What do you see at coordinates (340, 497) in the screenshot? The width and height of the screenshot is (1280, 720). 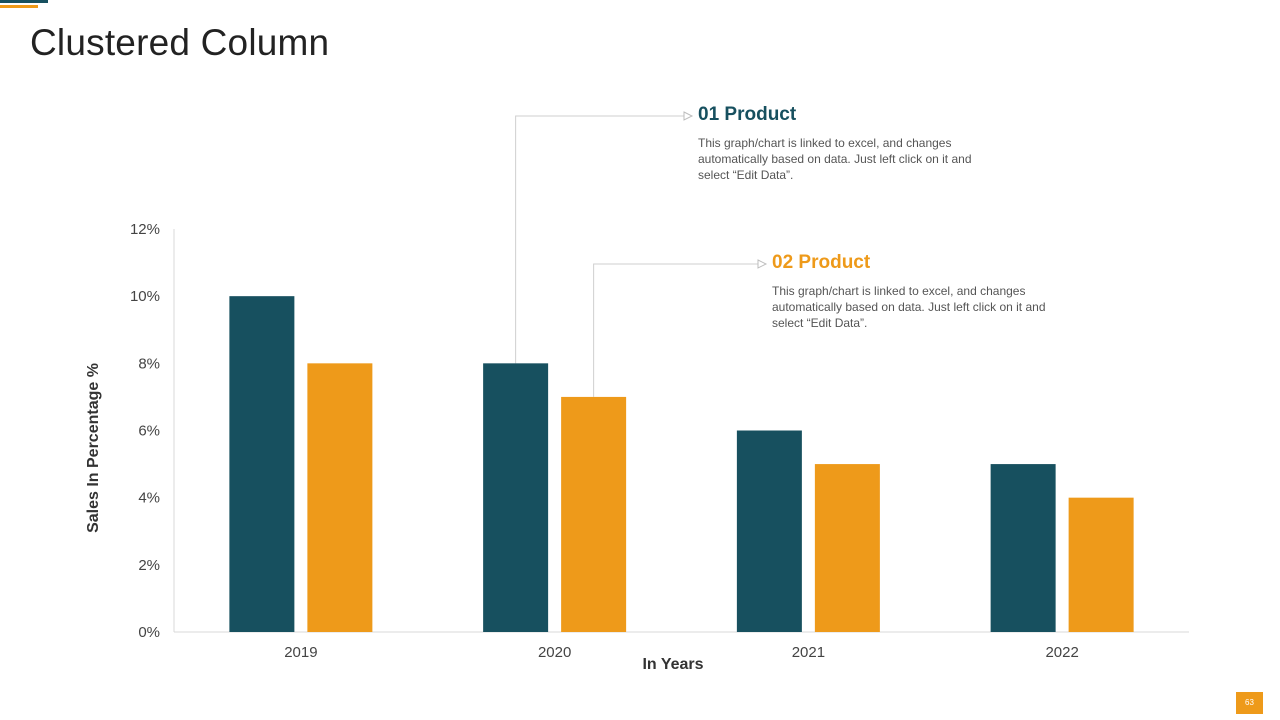 I see `bar-series-2-2019` at bounding box center [340, 497].